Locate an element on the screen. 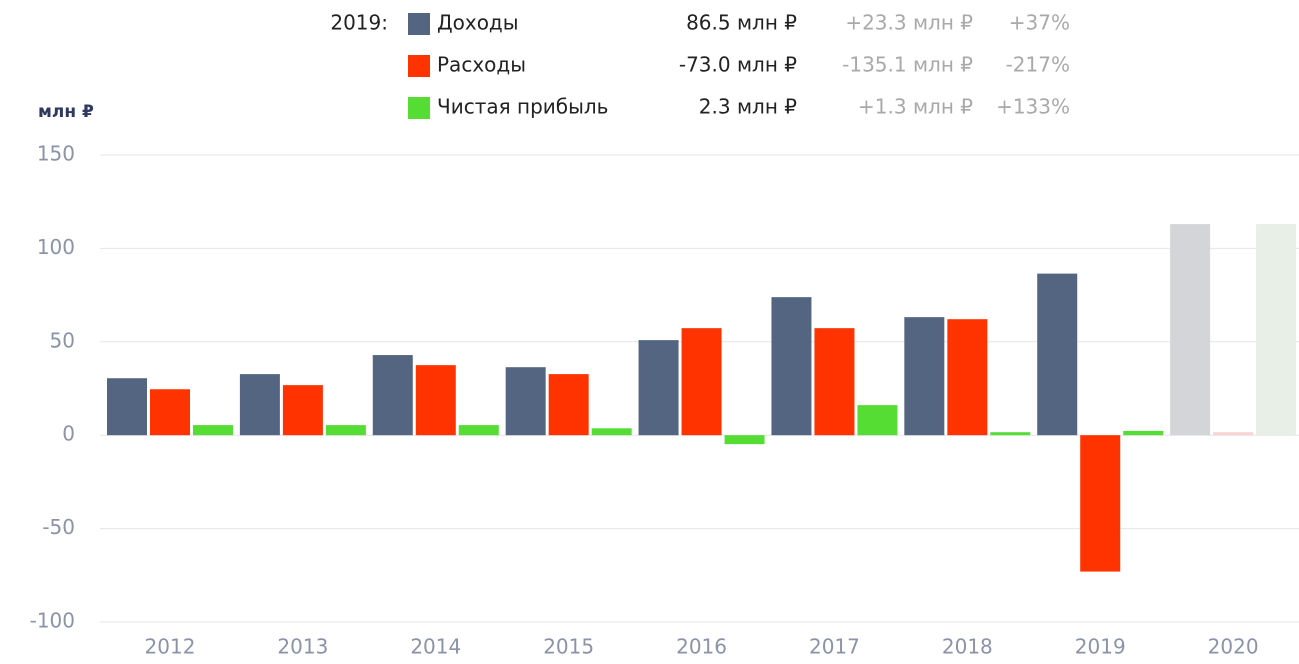 This screenshot has height=664, width=1299. legend-change: +23.3 млн ₽ is located at coordinates (909, 23).